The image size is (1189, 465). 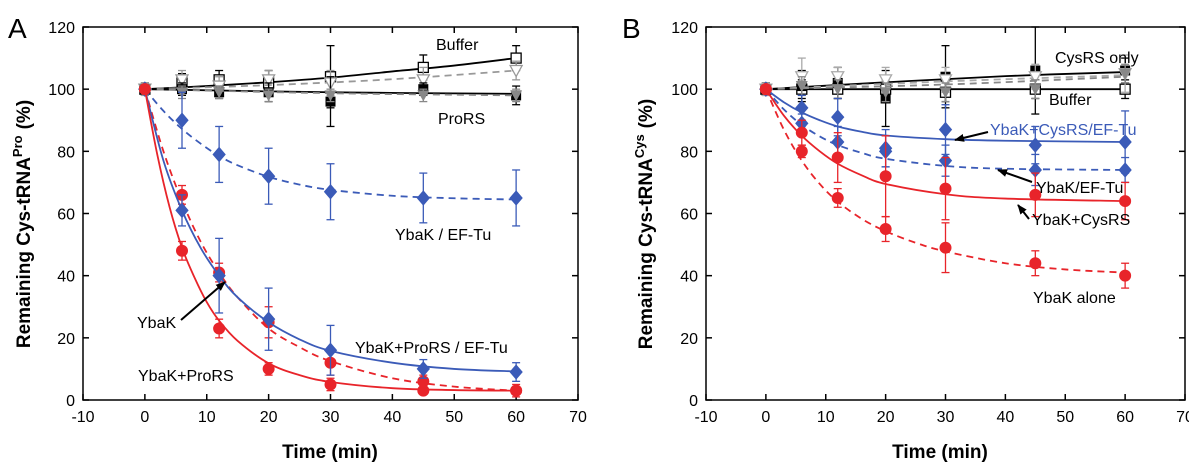 I want to click on annotation-ybak: YbaK, so click(x=156, y=323).